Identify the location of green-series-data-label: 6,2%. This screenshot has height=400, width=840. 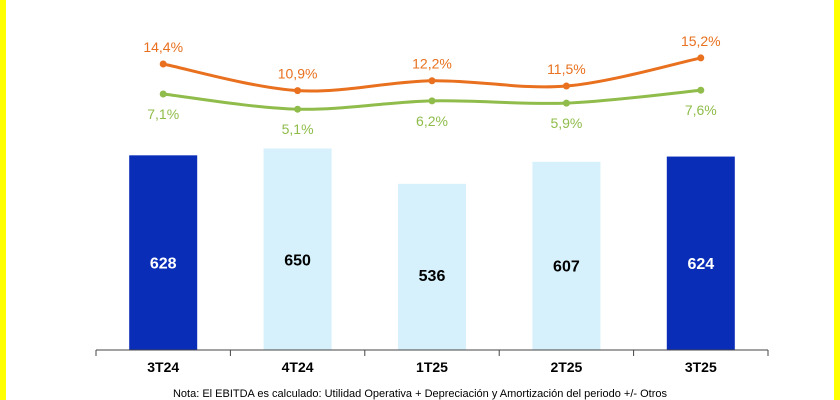
(432, 121).